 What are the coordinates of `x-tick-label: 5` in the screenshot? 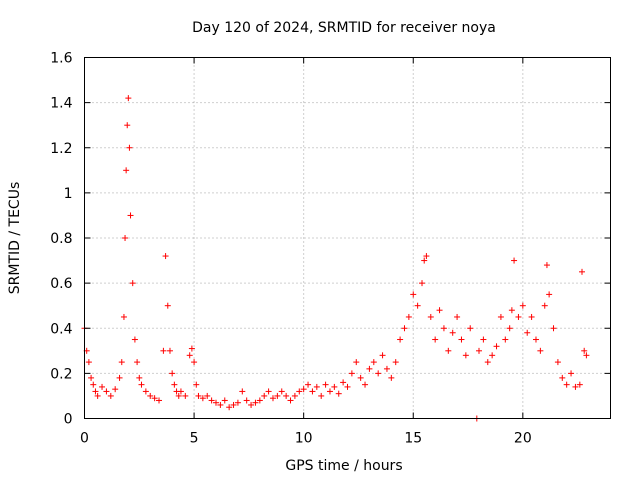 It's located at (194, 439).